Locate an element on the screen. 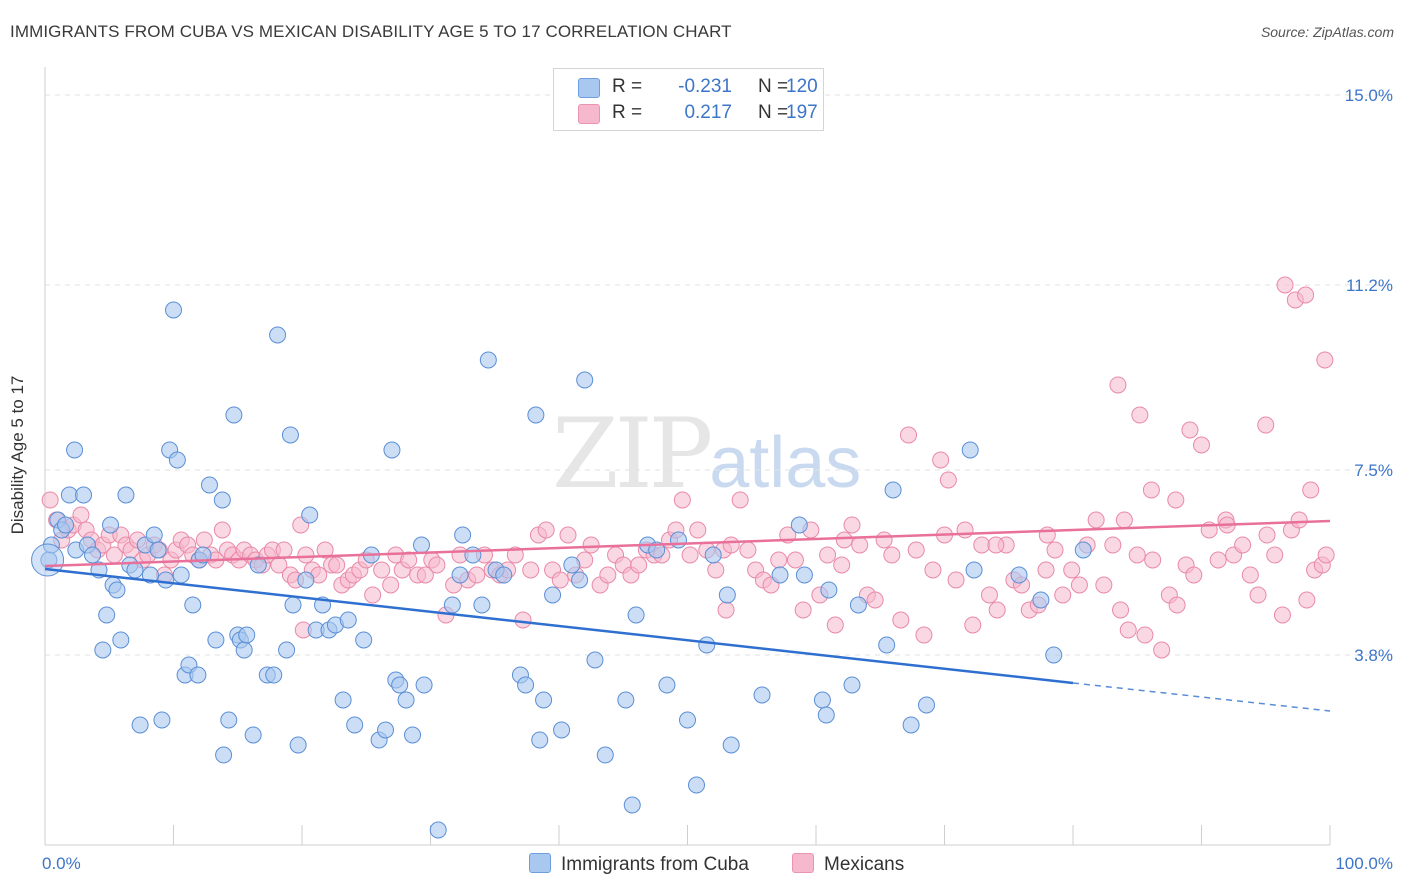  bottom-legend-label-mexicans: Mexicans is located at coordinates (864, 864).